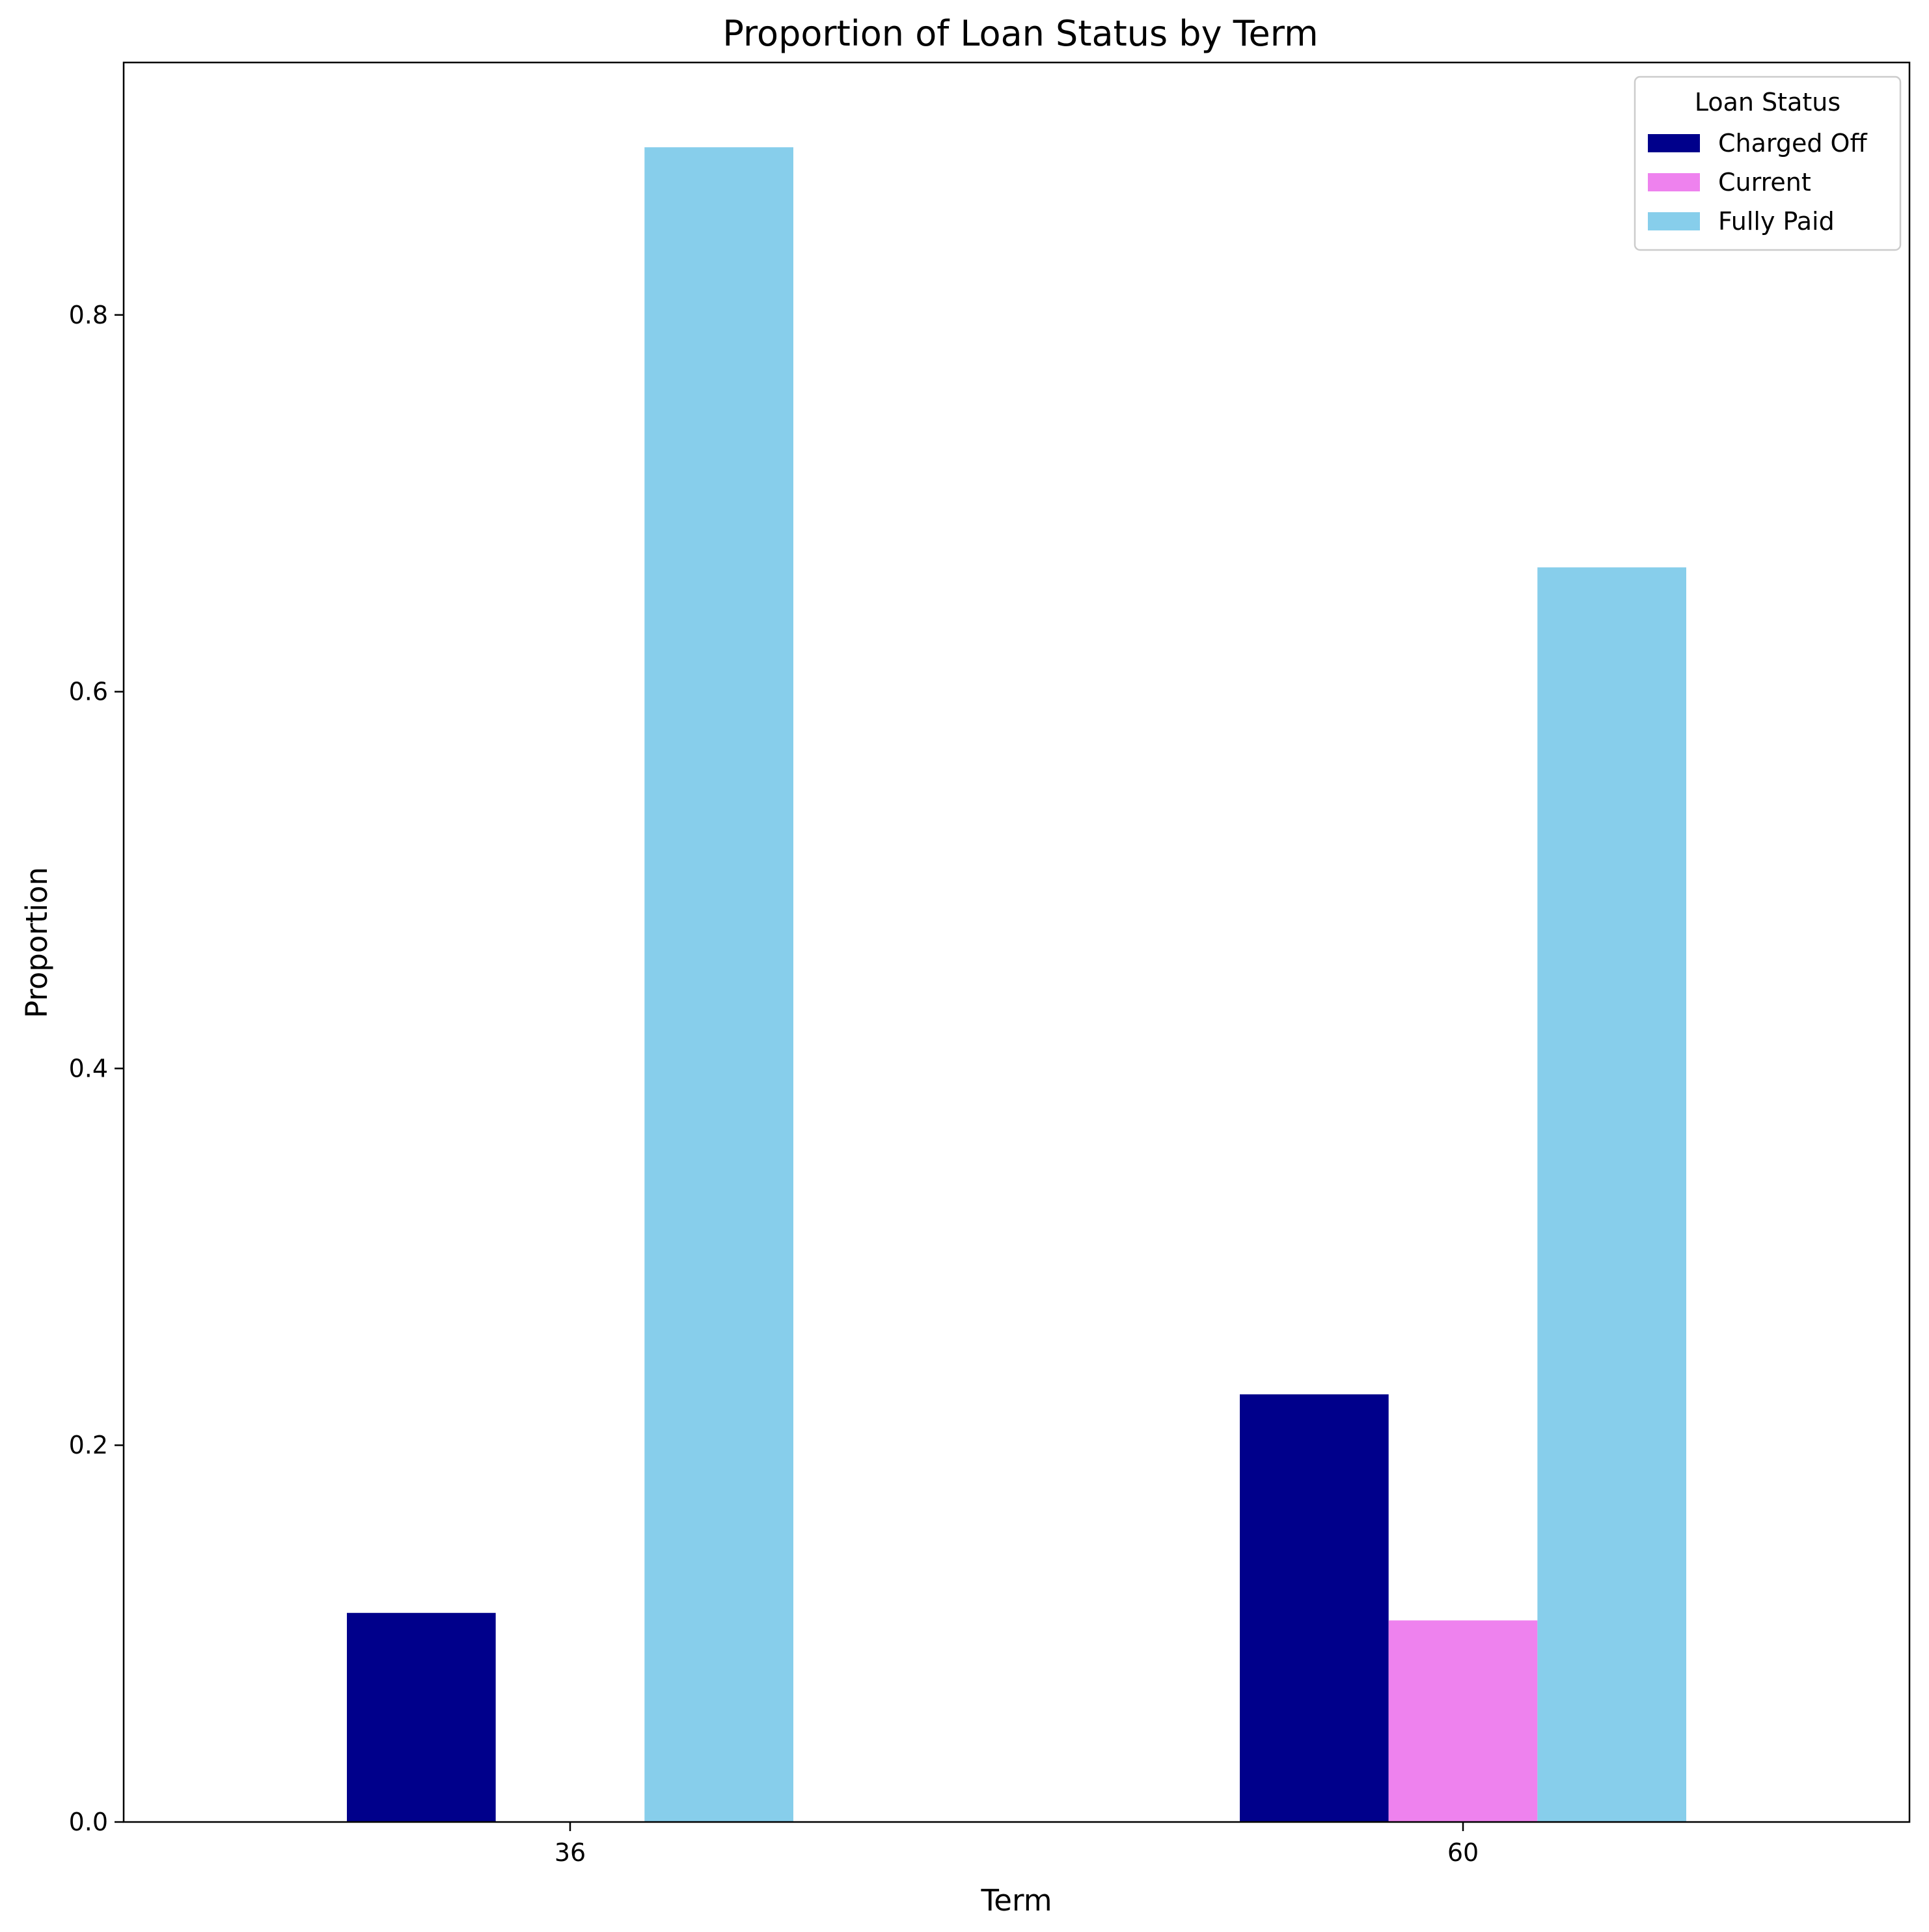 The height and width of the screenshot is (1932, 1929). I want to click on legend: Loan Status Charged Off Current Fully Paid, so click(1768, 163).